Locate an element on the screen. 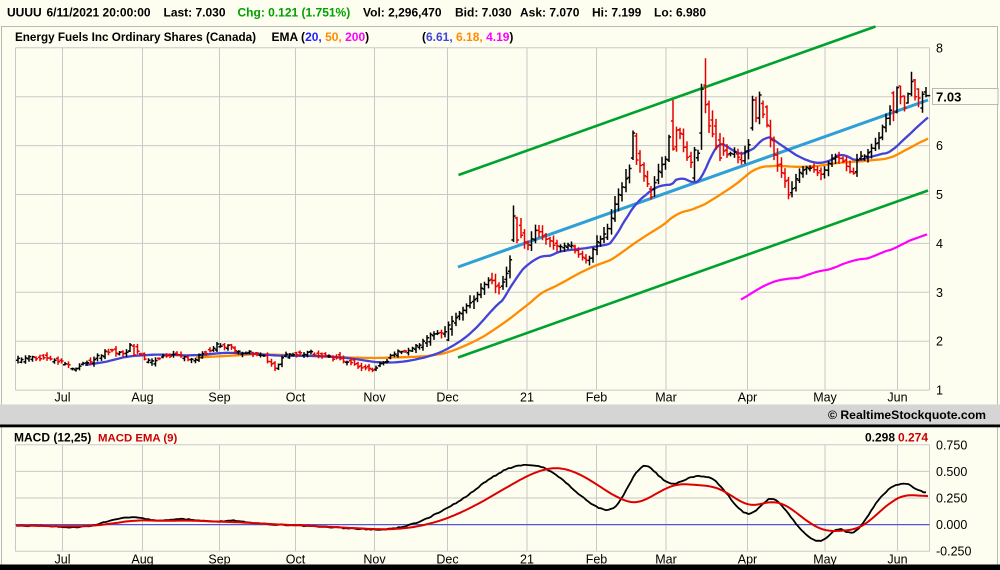 This screenshot has width=1000, height=570. svg-text: Ask: 7.070 is located at coordinates (550, 13).